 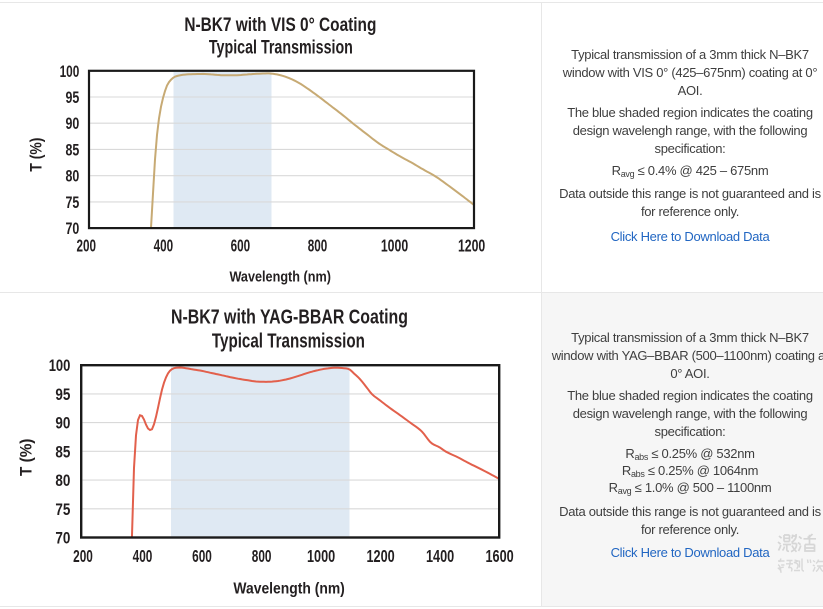 What do you see at coordinates (280, 25) in the screenshot?
I see `svg-text: N-BK7 with VIS 0° Coating` at bounding box center [280, 25].